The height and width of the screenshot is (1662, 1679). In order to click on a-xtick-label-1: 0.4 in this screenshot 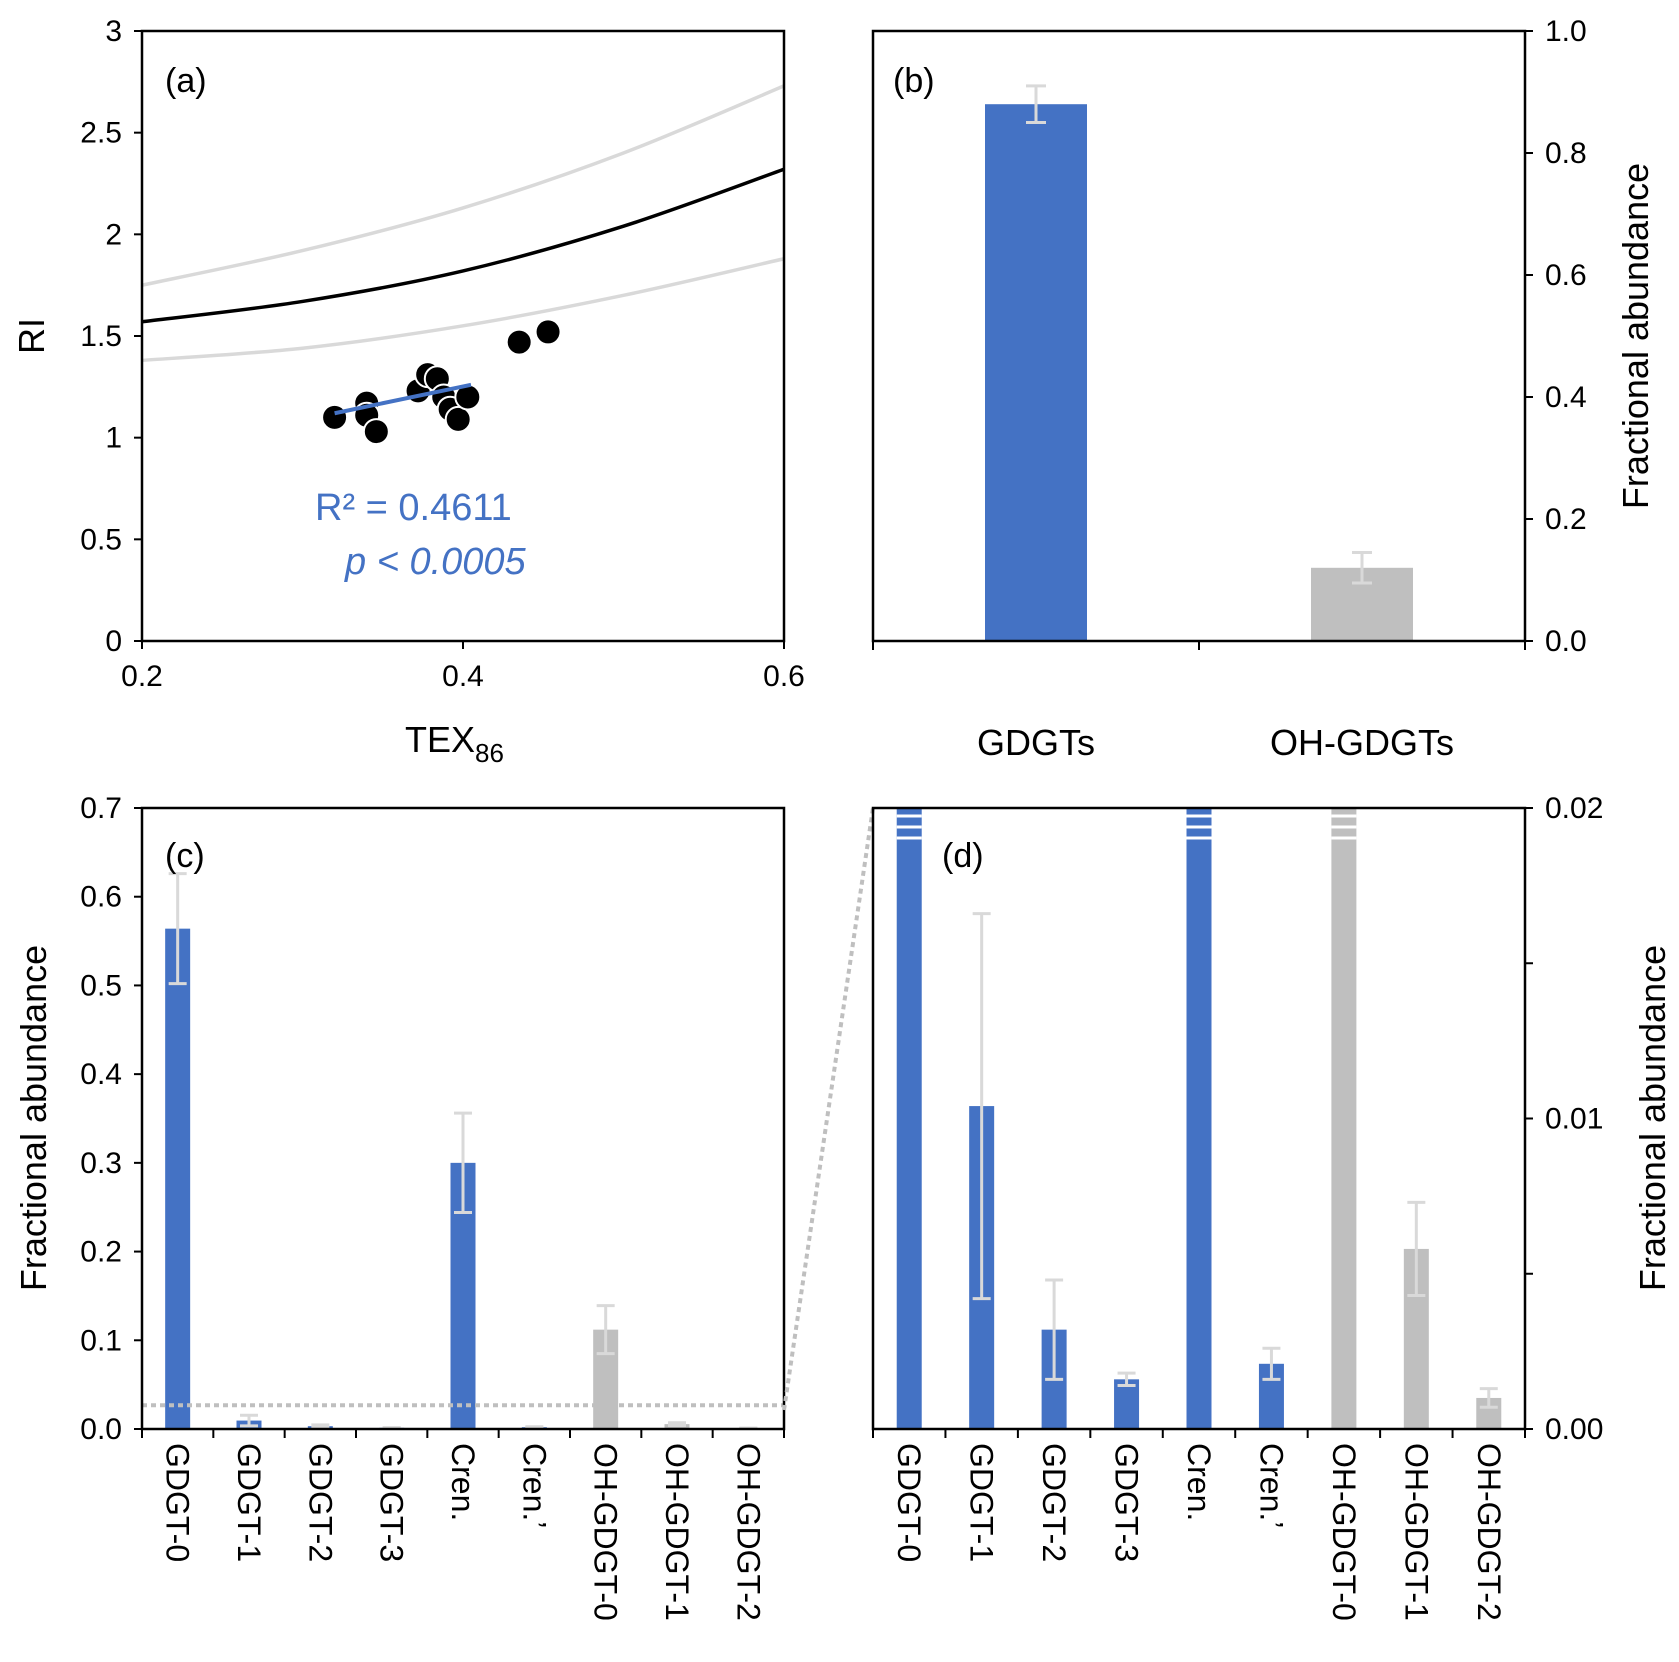, I will do `click(463, 676)`.